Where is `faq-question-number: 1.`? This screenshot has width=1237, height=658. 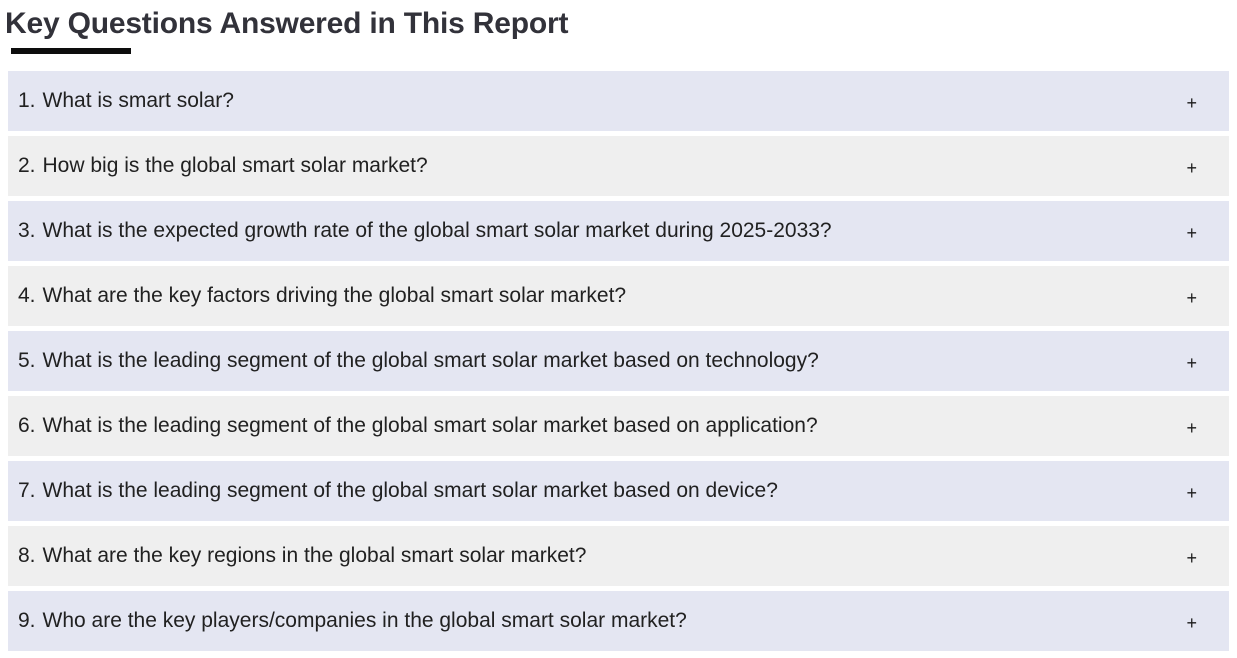 faq-question-number: 1. is located at coordinates (27, 100).